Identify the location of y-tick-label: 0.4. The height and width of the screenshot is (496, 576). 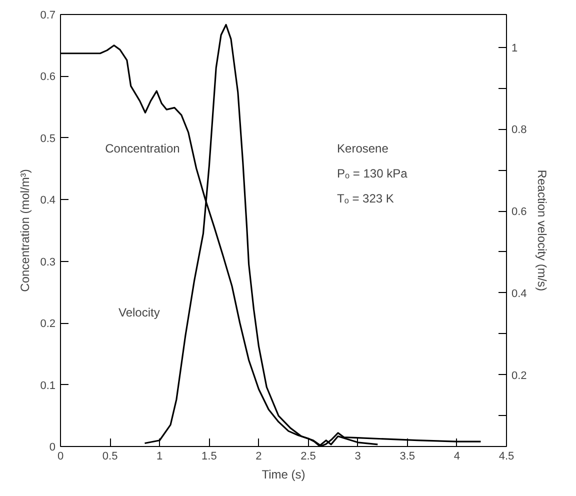
(48, 200).